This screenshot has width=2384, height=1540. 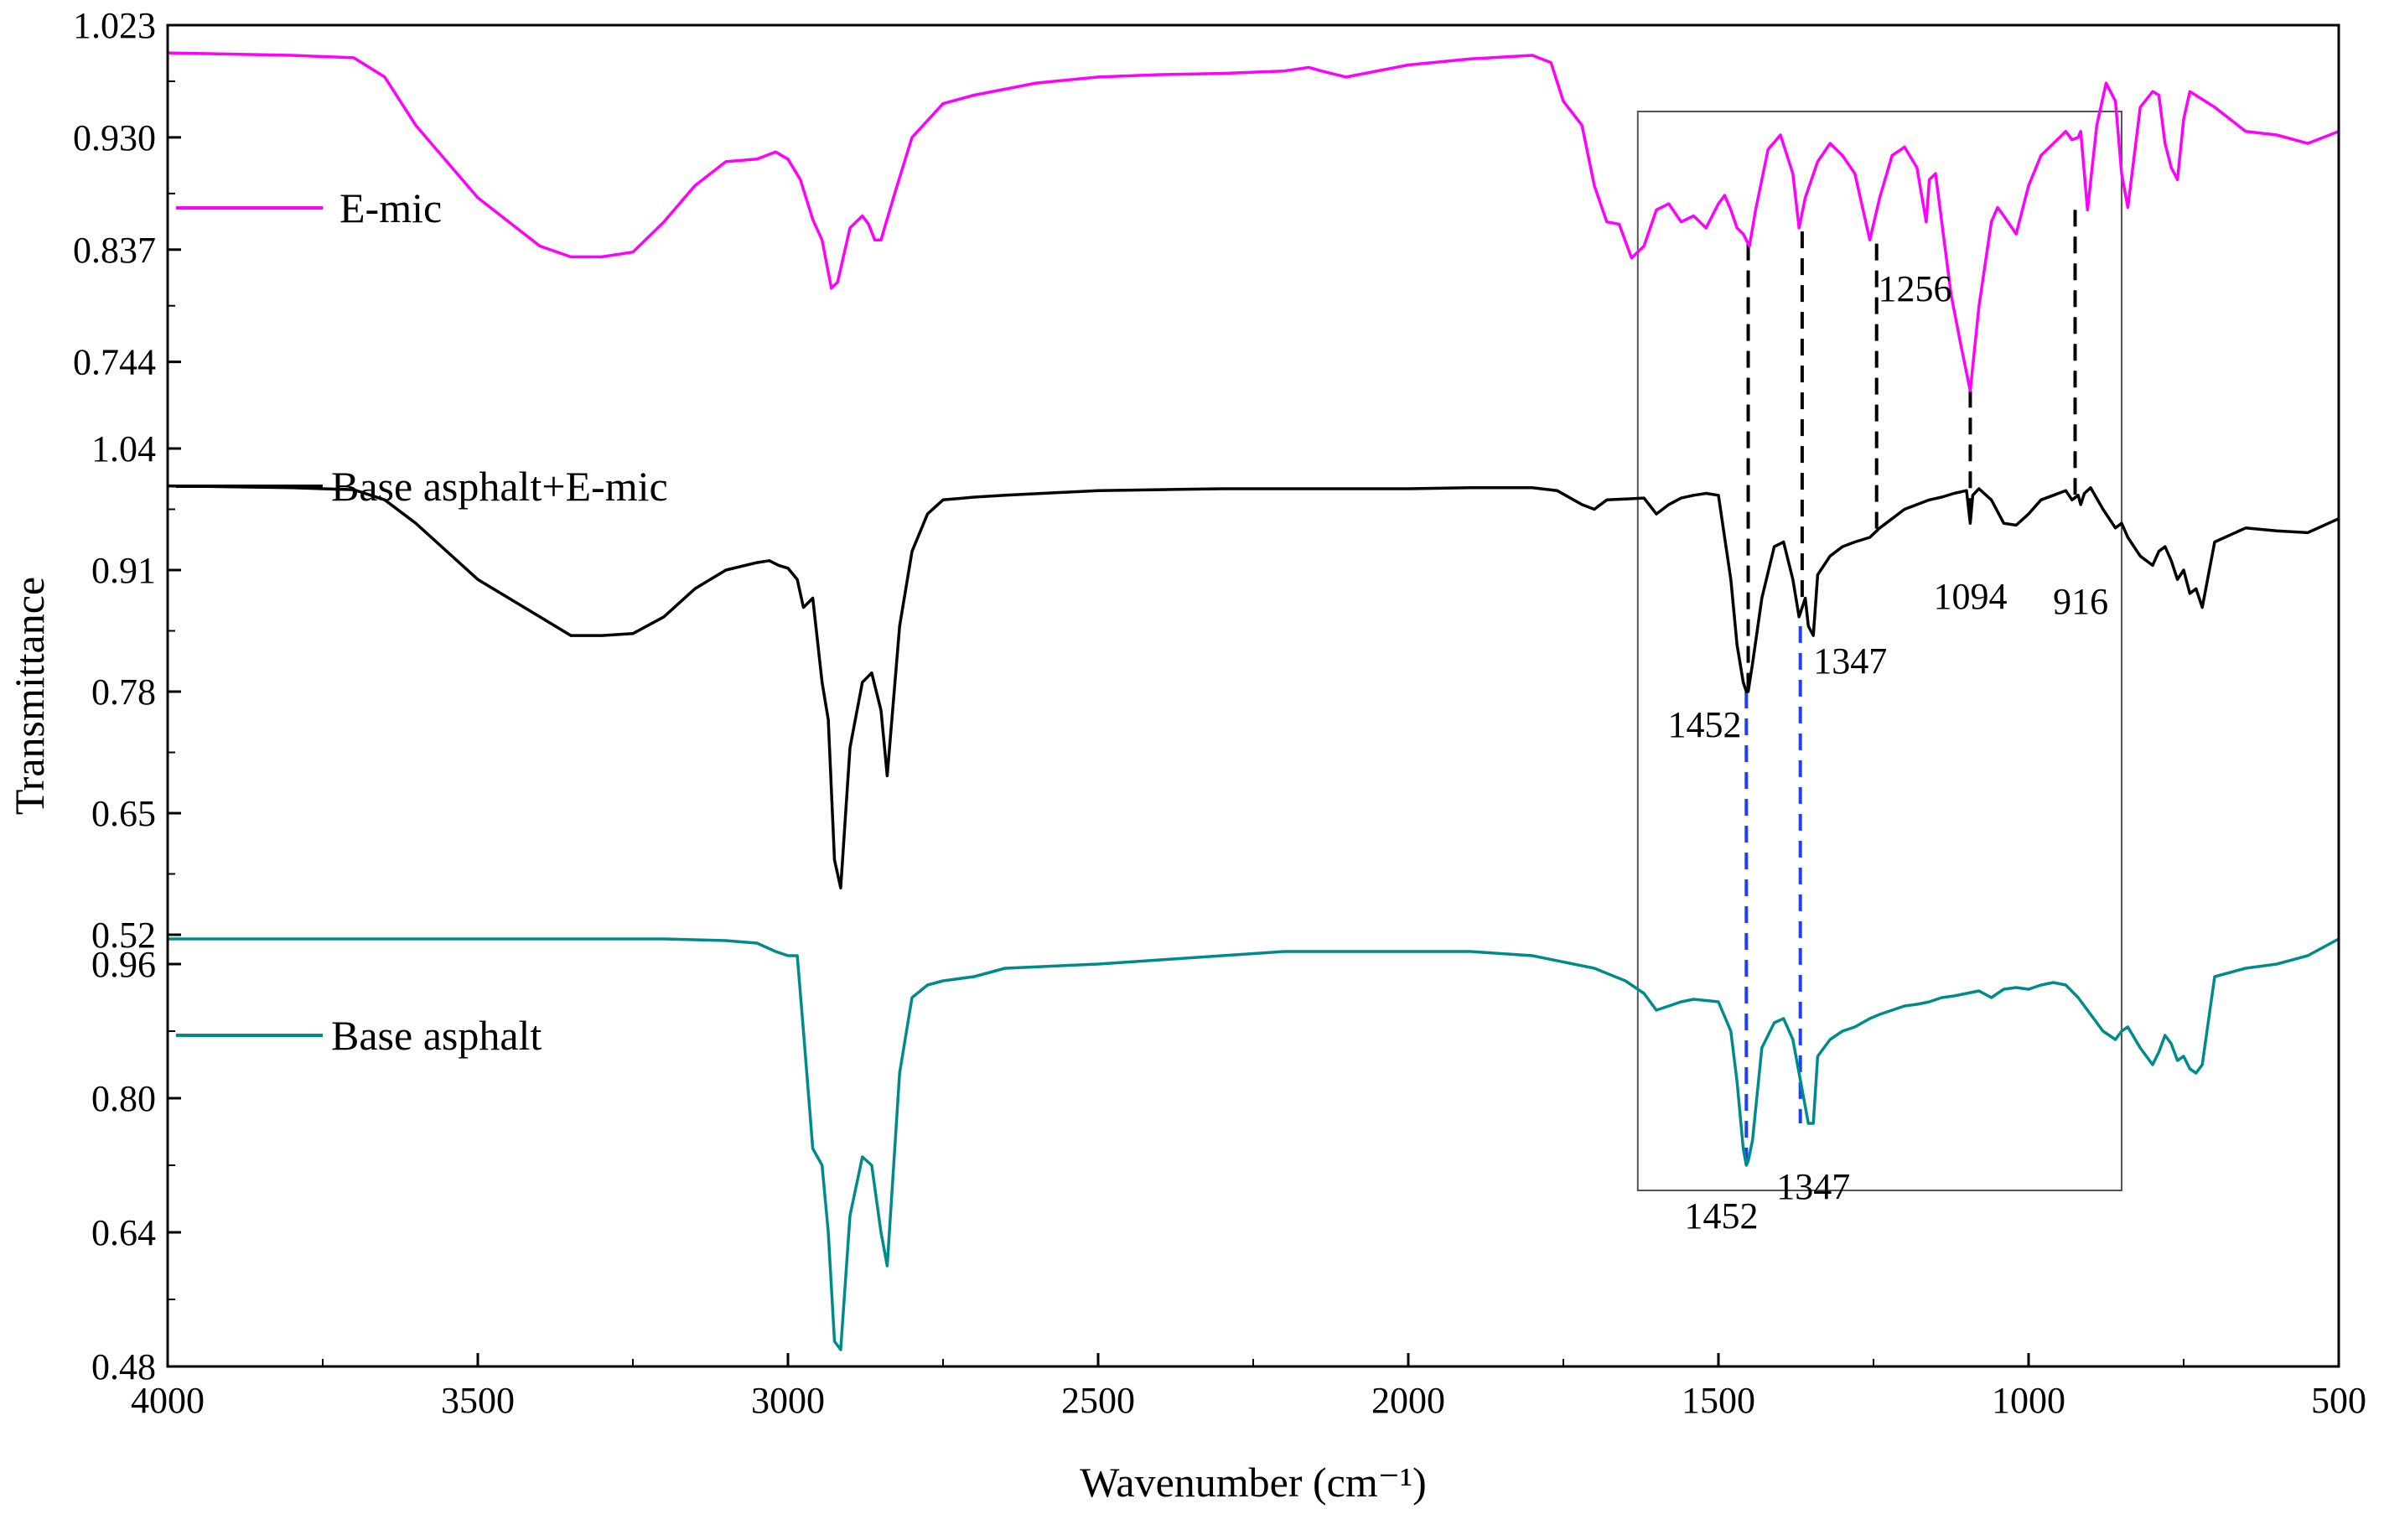 What do you see at coordinates (499, 486) in the screenshot?
I see `legend-label: Base asphalt+E-mic` at bounding box center [499, 486].